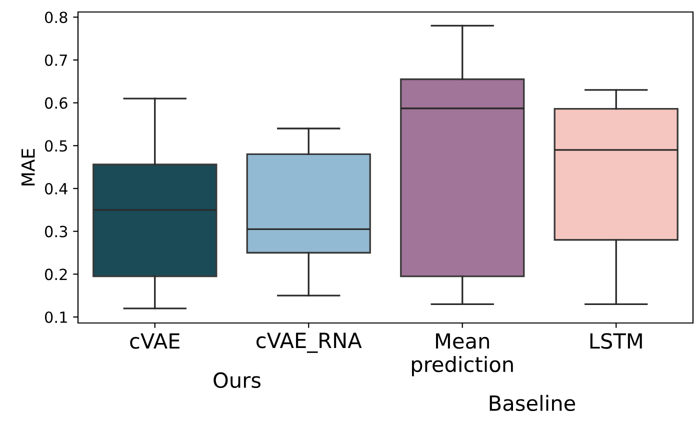  Describe the element at coordinates (56, 18) in the screenshot. I see `y-tick-label: 0.8` at that location.